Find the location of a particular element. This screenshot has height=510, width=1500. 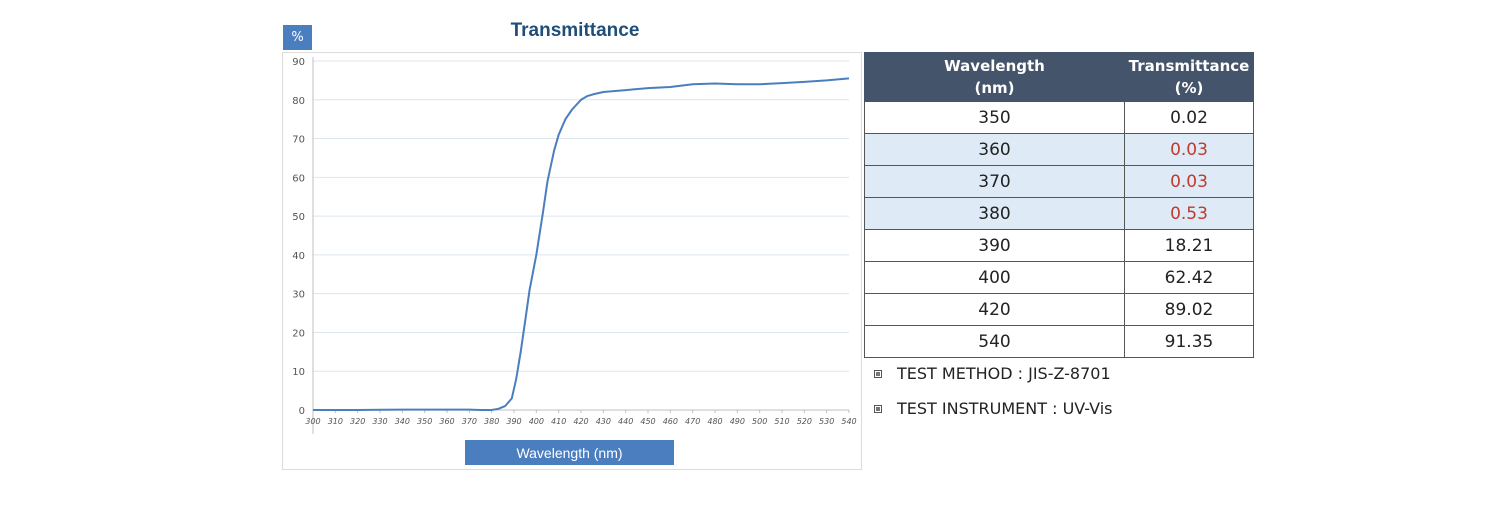

y-tick-label: 80 is located at coordinates (298, 101).